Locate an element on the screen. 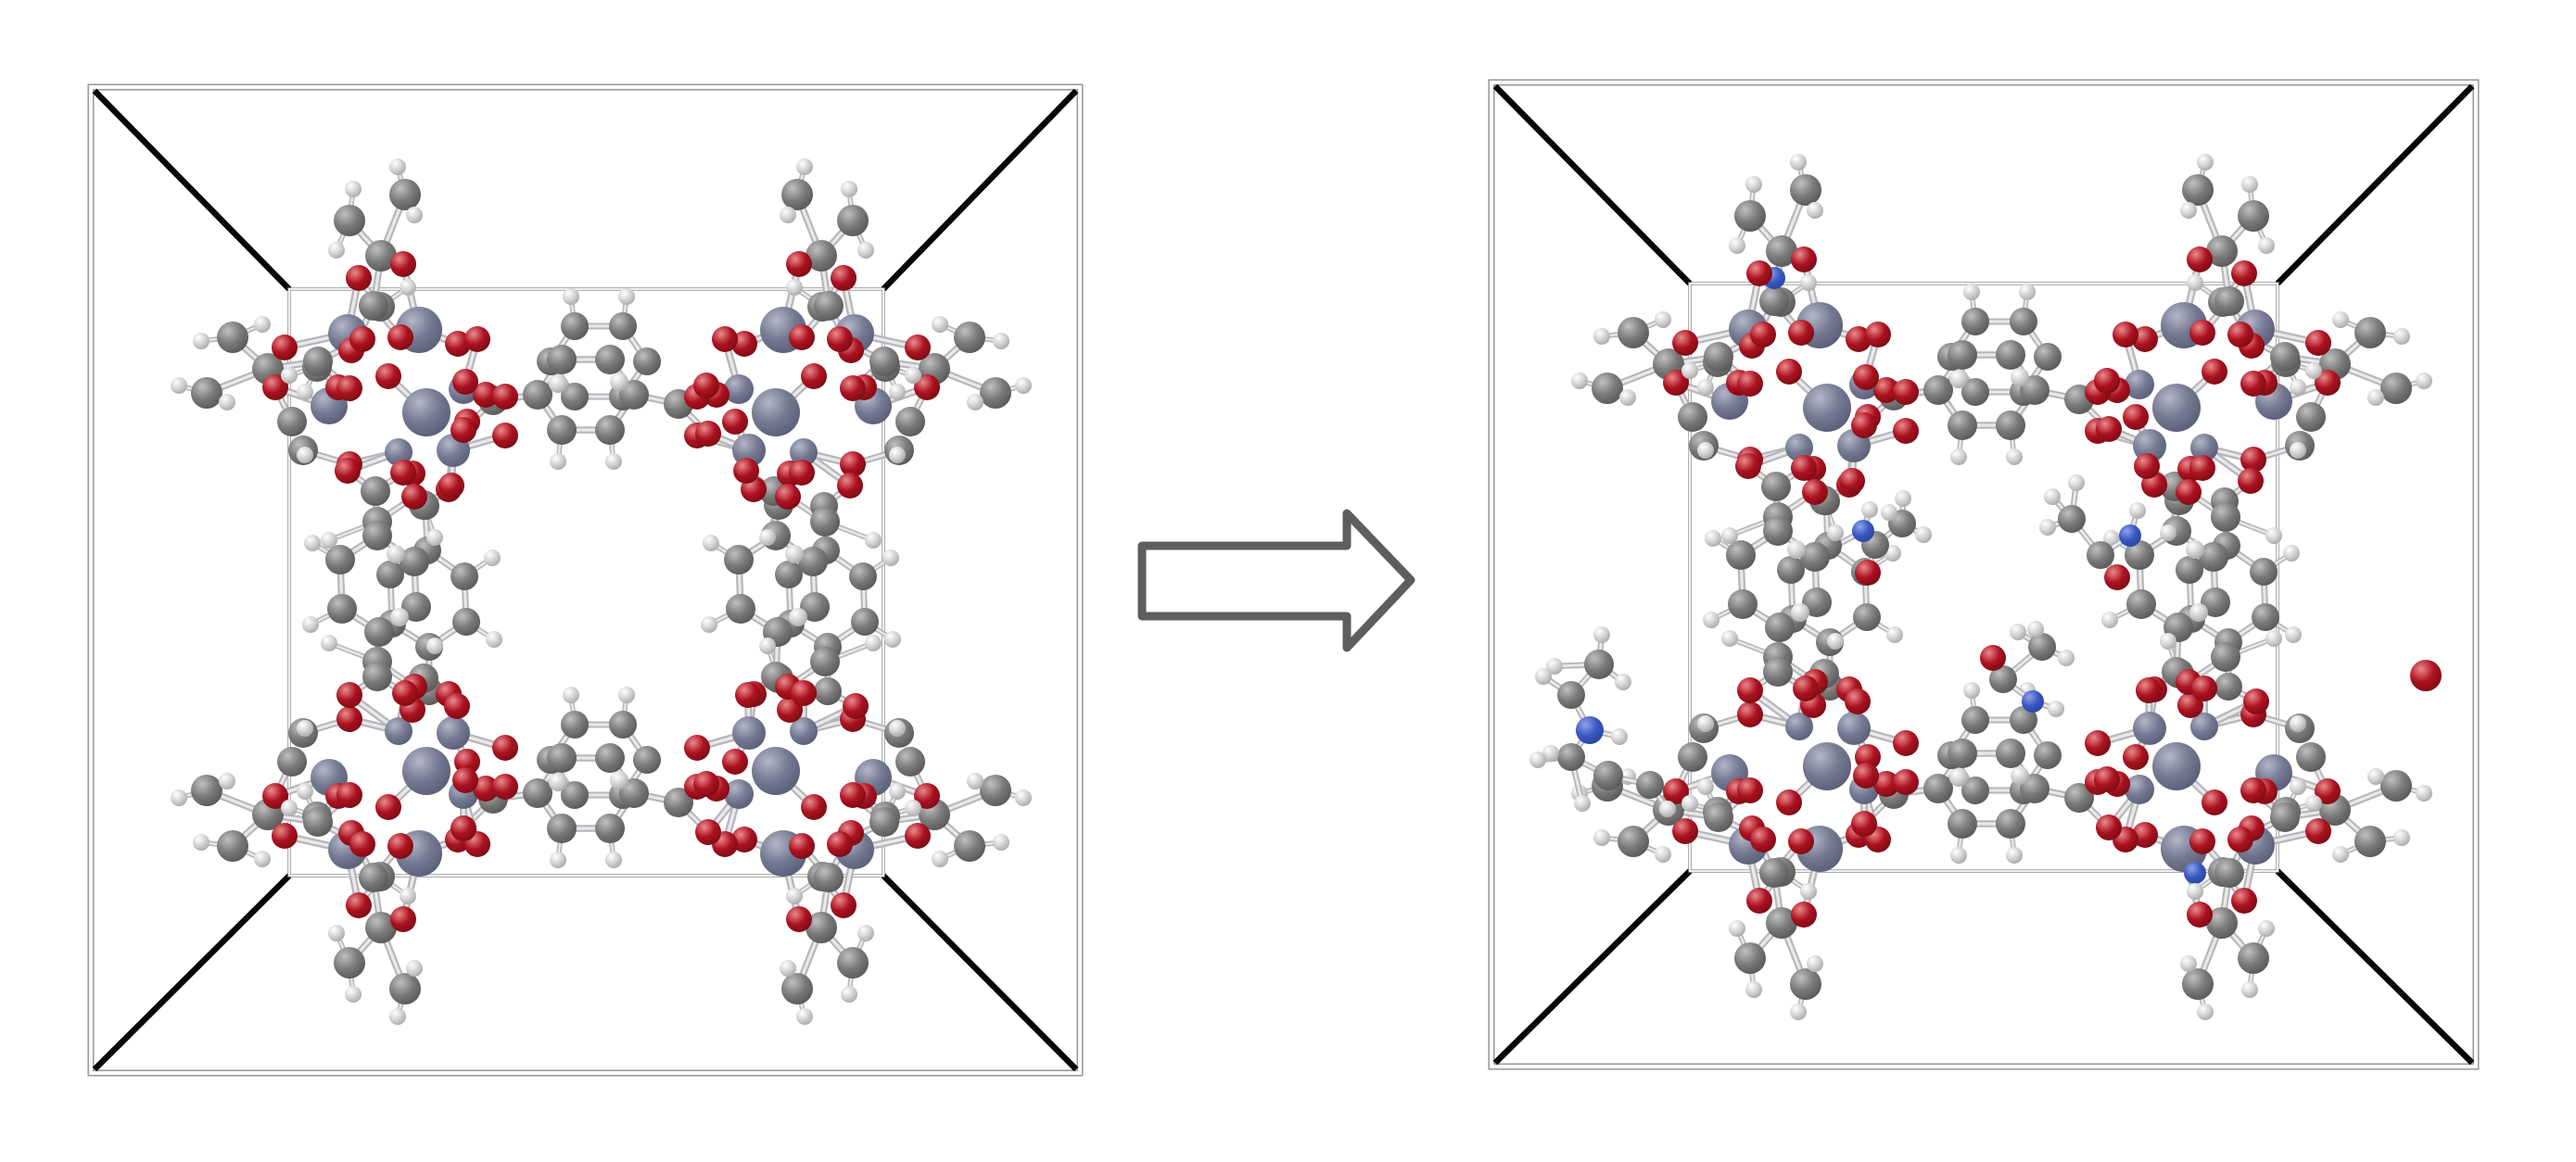 The image size is (2576, 1162). nitrogen-atom is located at coordinates (1863, 531).